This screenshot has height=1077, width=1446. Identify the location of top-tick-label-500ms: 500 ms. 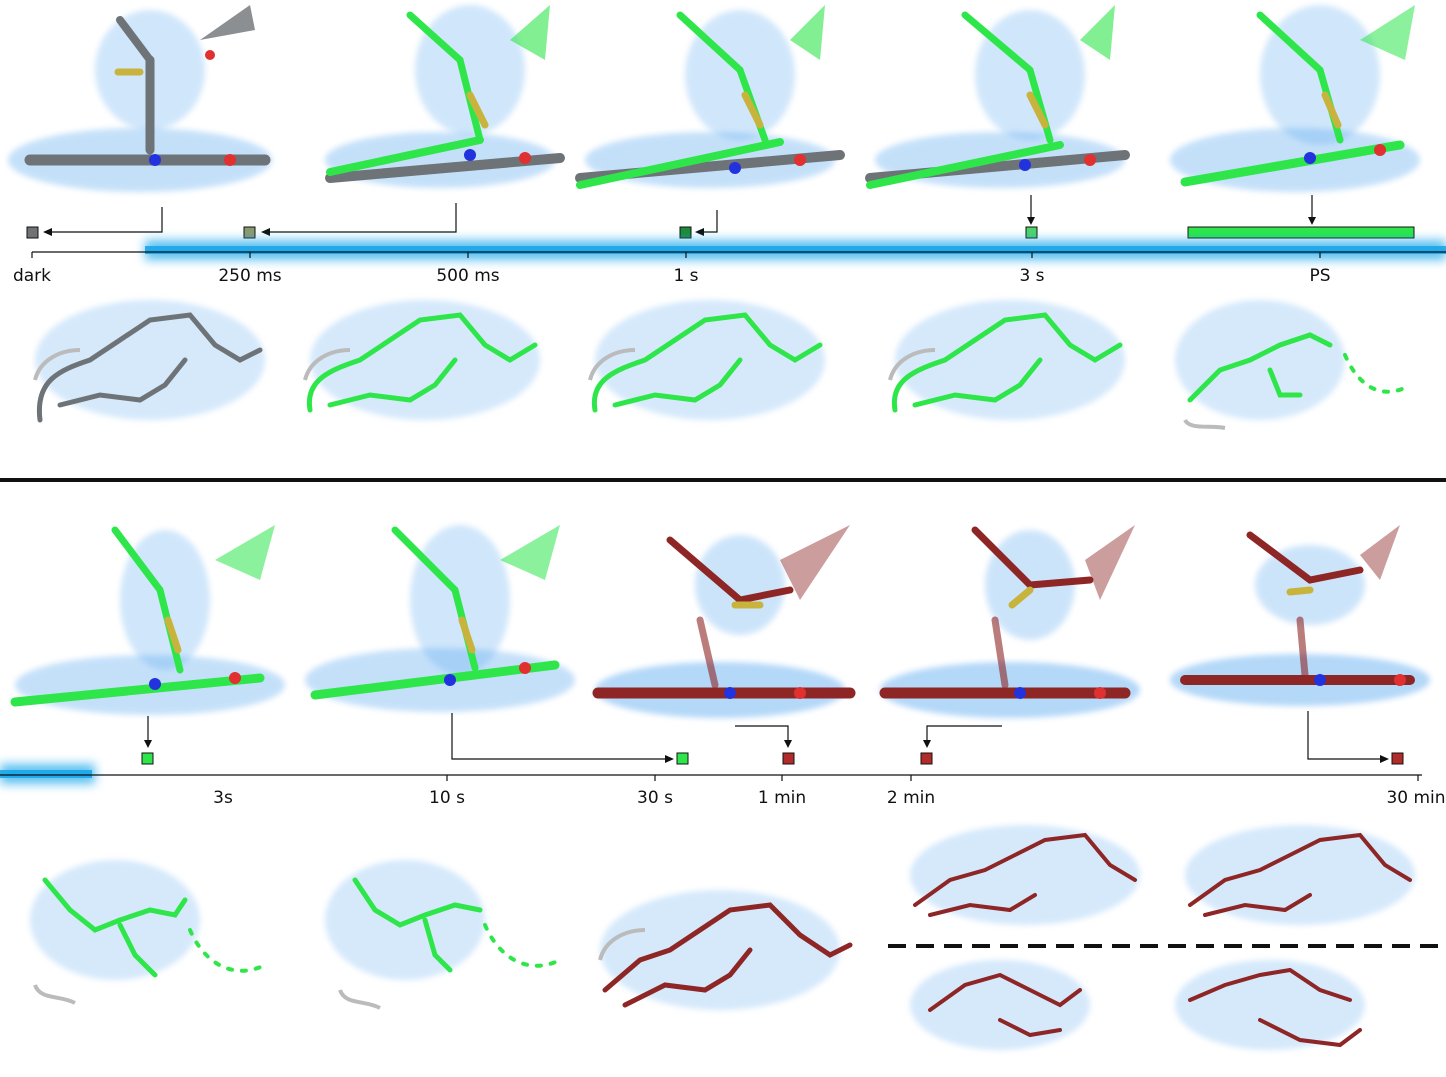
(467, 276).